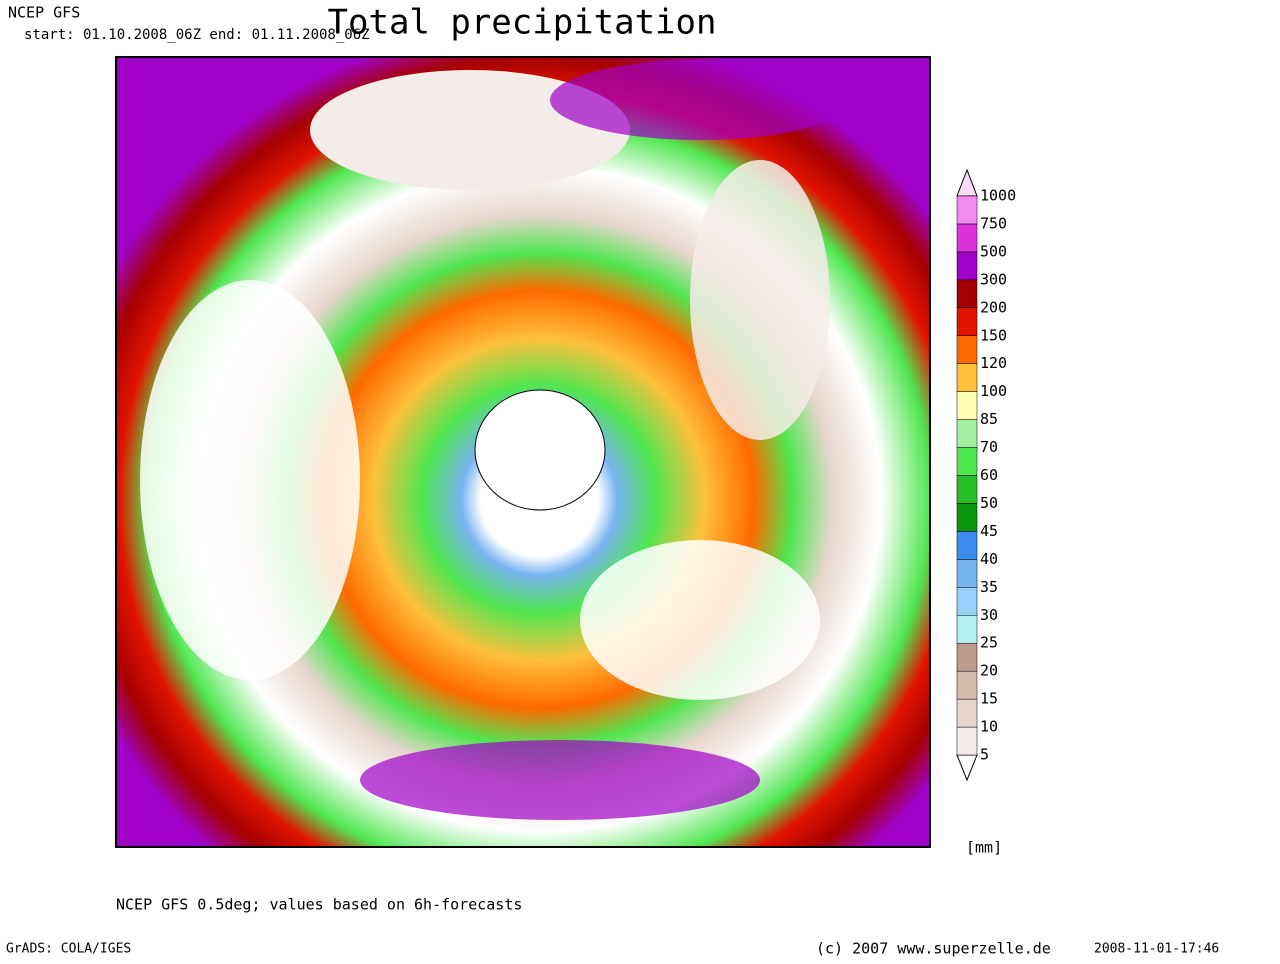  I want to click on colorbar-label: 100, so click(993, 391).